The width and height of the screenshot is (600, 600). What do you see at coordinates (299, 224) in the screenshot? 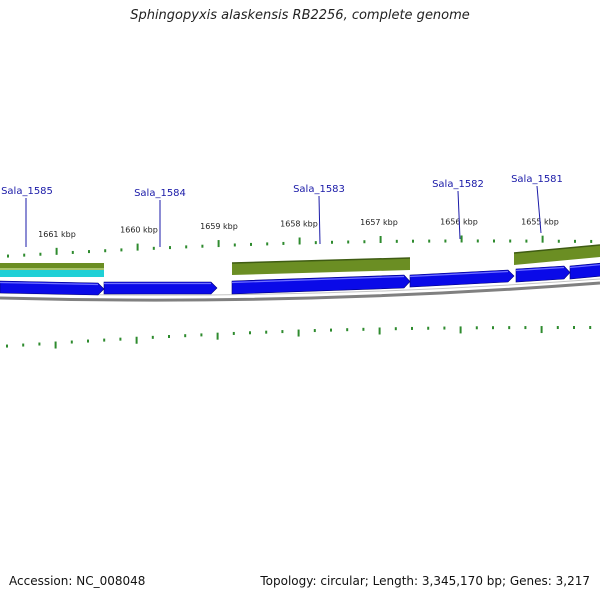
I see `kbp-label: 1658 kbp` at bounding box center [299, 224].